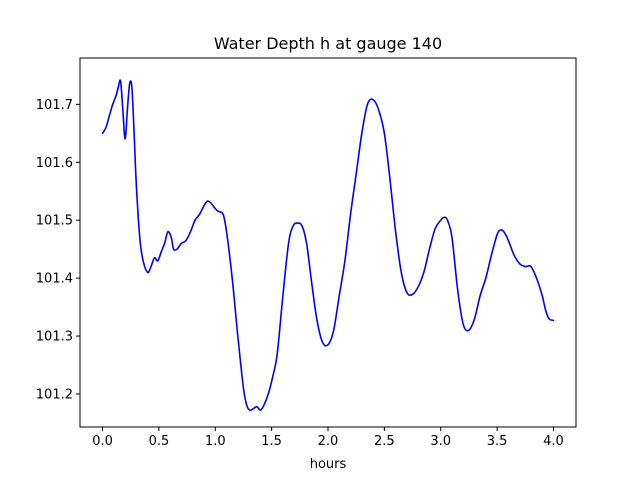 This screenshot has height=480, width=640. What do you see at coordinates (54, 221) in the screenshot?
I see `y-tick-label: 101.5` at bounding box center [54, 221].